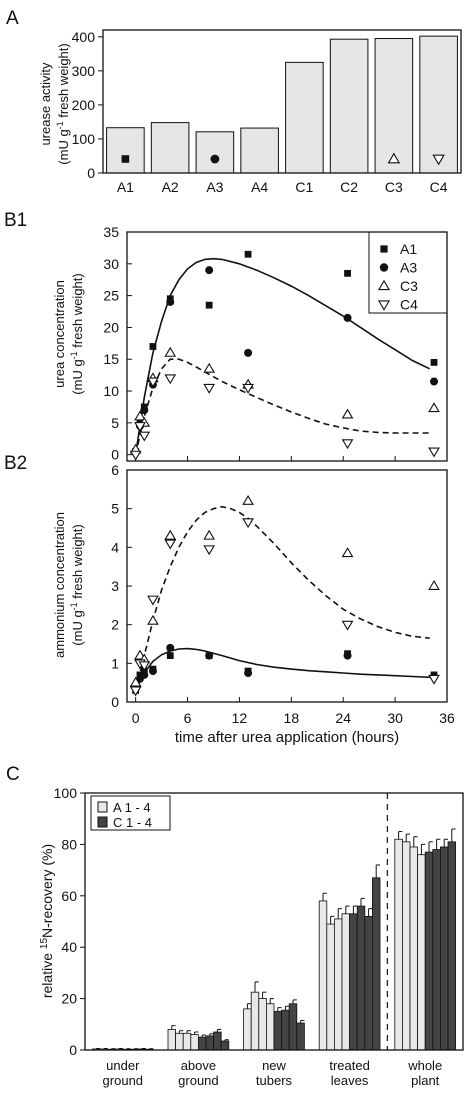  Describe the element at coordinates (111, 296) in the screenshot. I see `b1-ytick-label: 25` at that location.